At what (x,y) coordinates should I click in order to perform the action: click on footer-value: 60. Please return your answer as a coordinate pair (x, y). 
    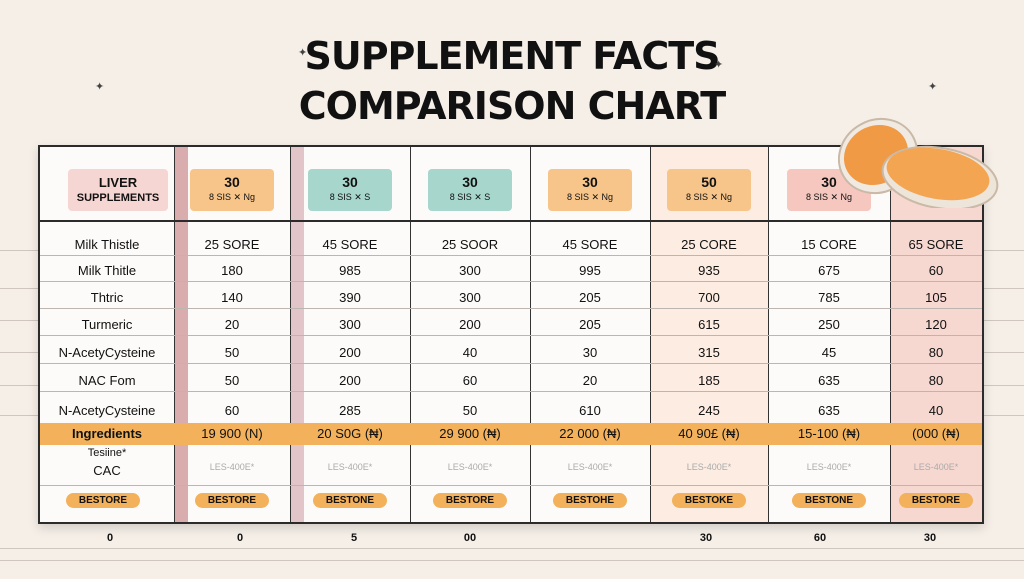
    Looking at the image, I should click on (820, 538).